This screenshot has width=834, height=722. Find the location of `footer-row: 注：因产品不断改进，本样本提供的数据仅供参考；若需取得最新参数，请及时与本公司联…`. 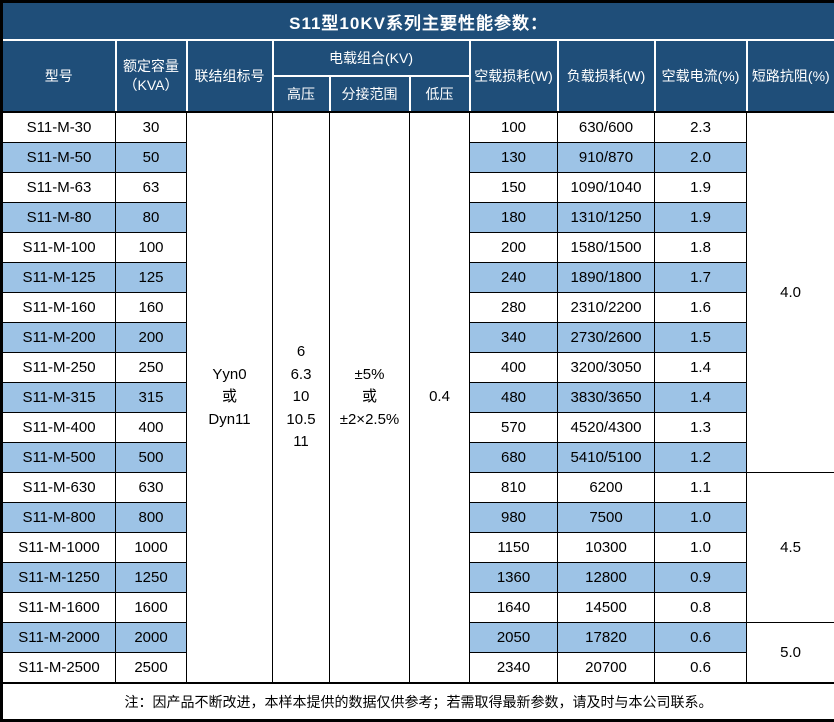

footer-row: 注：因产品不断改进，本样本提供的数据仅供参考；若需取得最新参数，请及时与本公司联… is located at coordinates (418, 702).